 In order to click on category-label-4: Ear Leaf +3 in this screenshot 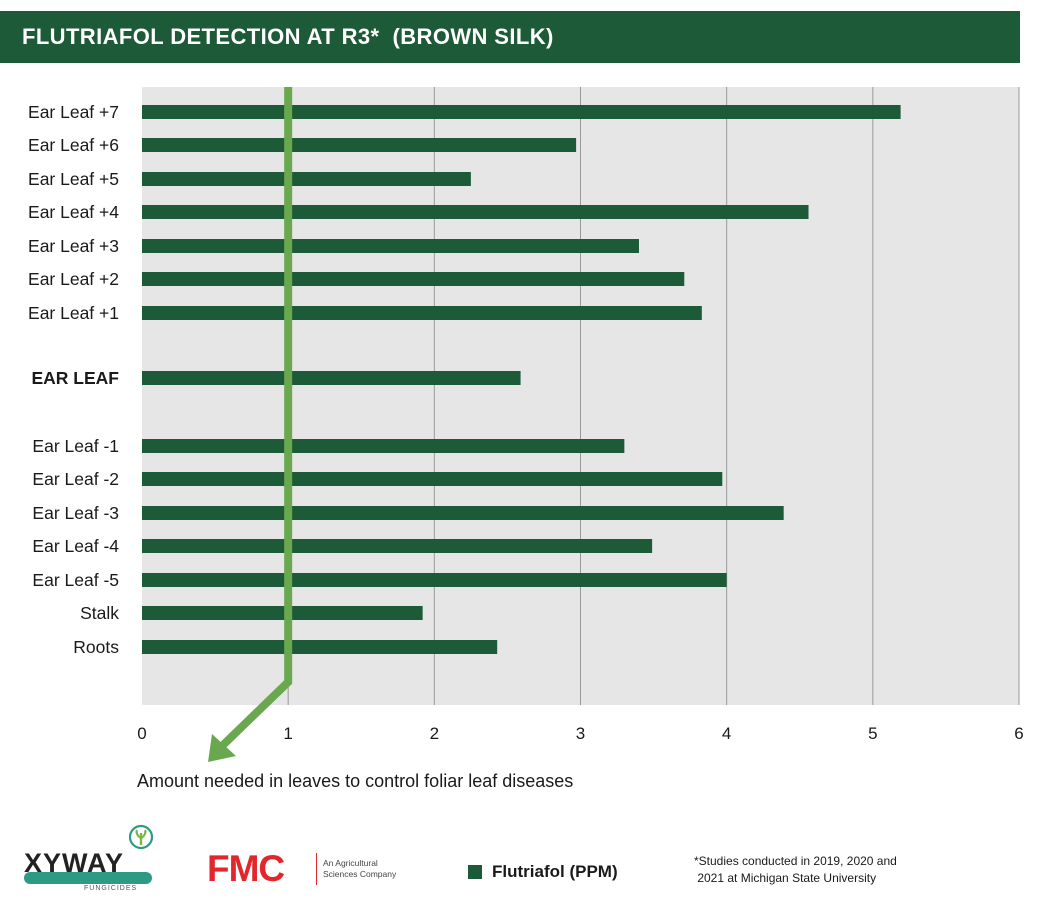, I will do `click(73, 246)`.